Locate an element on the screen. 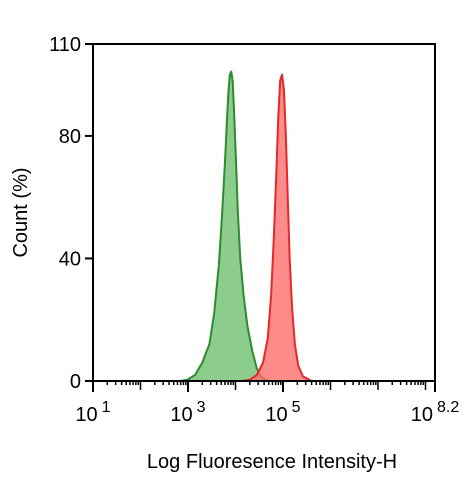 This screenshot has width=476, height=484. x-tick-label: 10 3 is located at coordinates (187, 412).